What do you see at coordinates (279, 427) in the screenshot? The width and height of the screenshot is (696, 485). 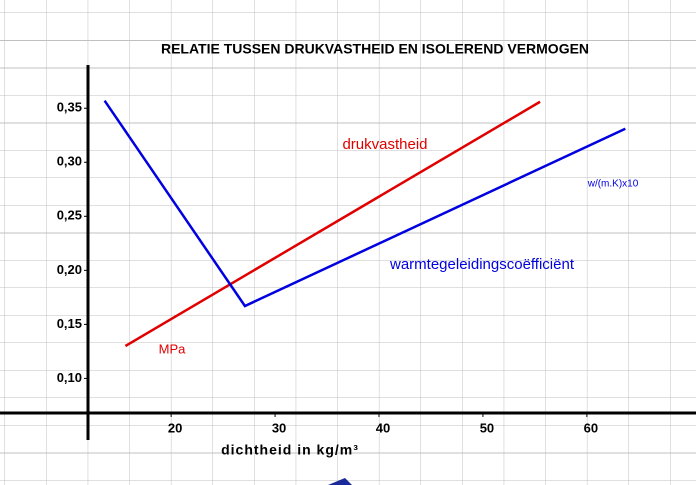 I see `x-tick-label: 30` at bounding box center [279, 427].